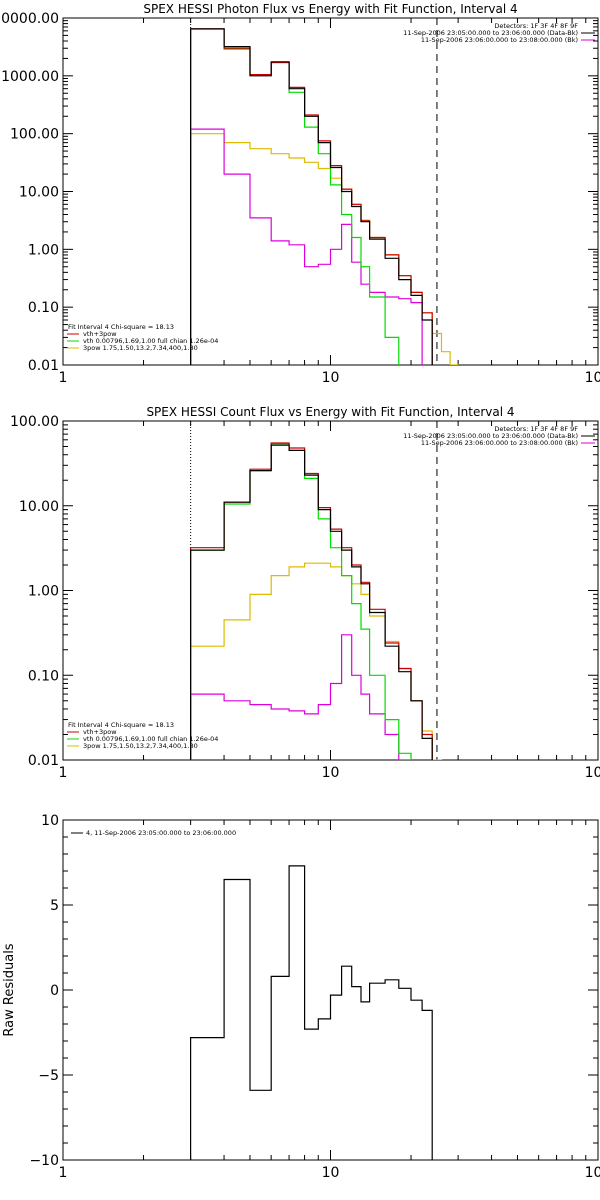 The width and height of the screenshot is (600, 1200). What do you see at coordinates (30, 77) in the screenshot?
I see `y-tick-label: 1000.00` at bounding box center [30, 77].